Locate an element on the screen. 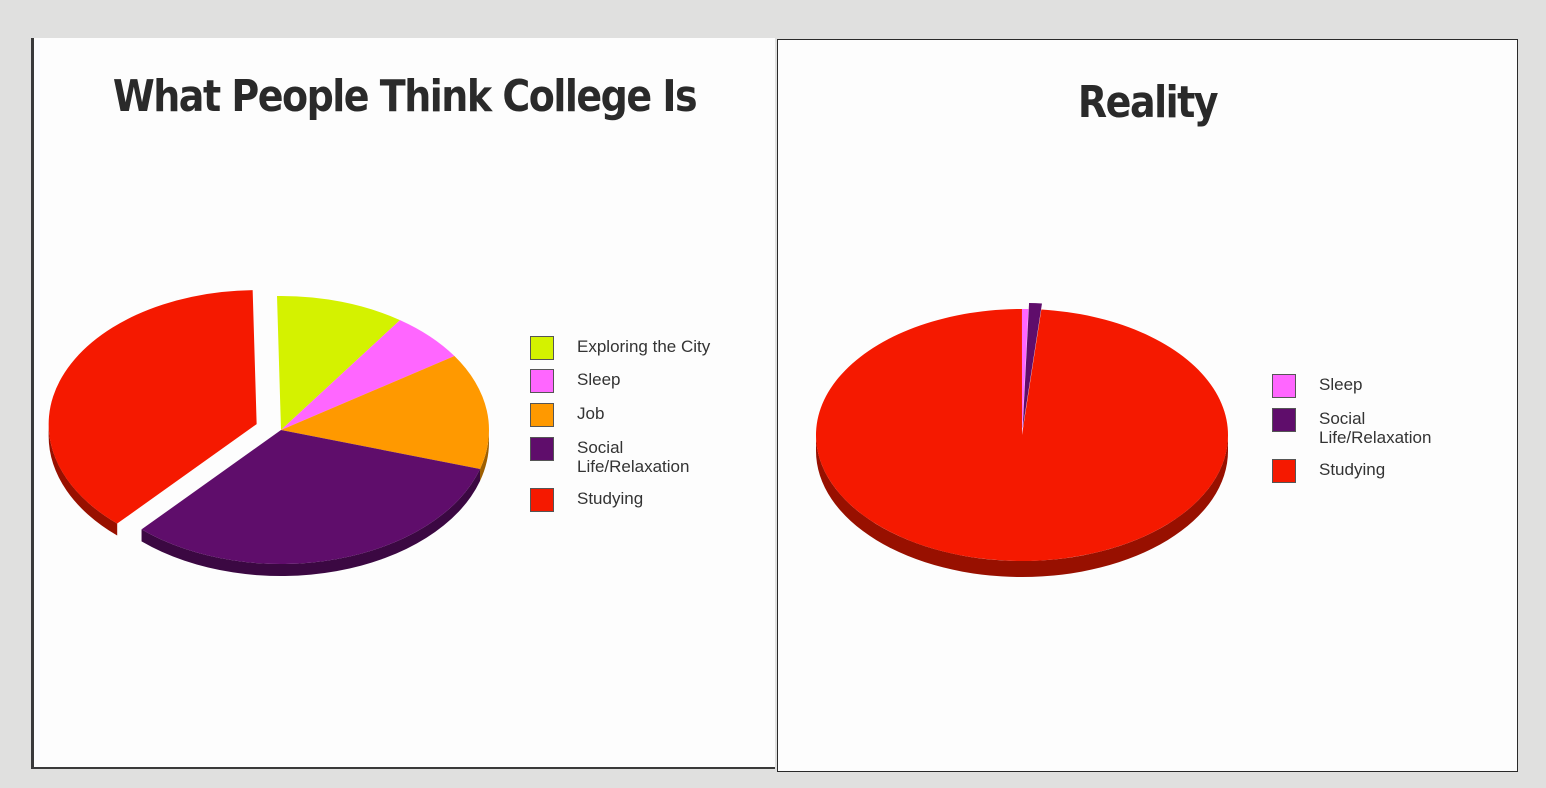 The width and height of the screenshot is (1546, 788). legend-label: Exploring the City is located at coordinates (644, 346).